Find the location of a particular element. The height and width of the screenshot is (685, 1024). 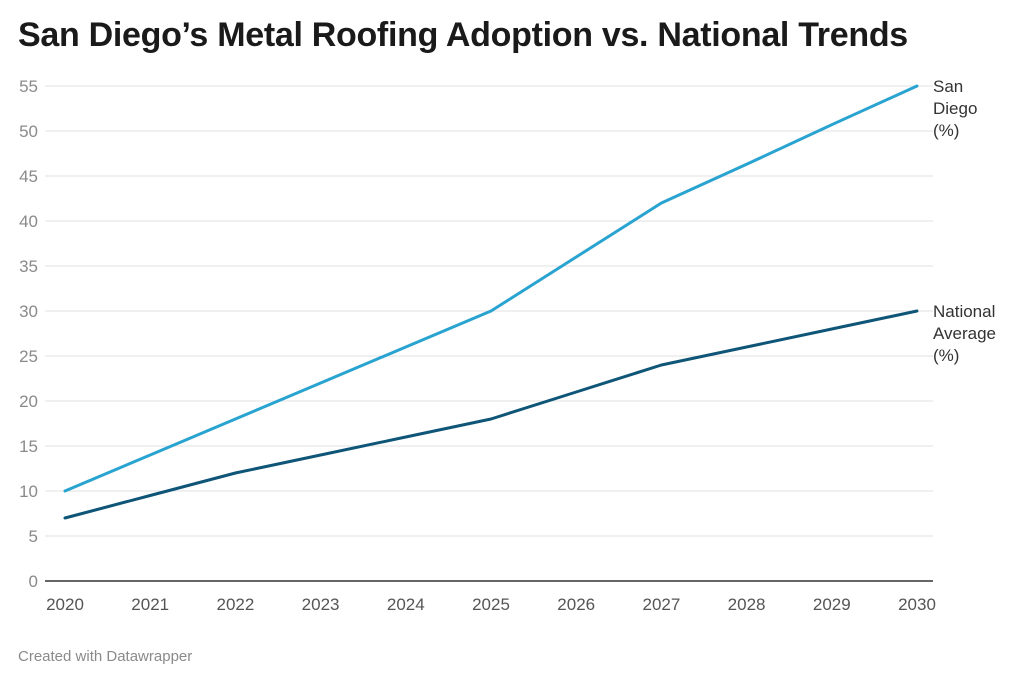

y-tick-label: 10 is located at coordinates (28, 491).